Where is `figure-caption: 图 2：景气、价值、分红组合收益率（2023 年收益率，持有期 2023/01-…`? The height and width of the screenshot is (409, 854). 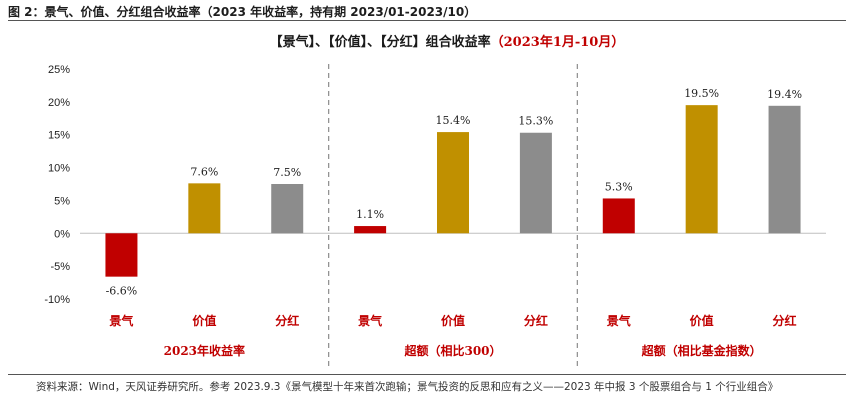 figure-caption: 图 2：景气、价值、分红组合收益率（2023 年收益率，持有期 2023/01-… is located at coordinates (242, 12).